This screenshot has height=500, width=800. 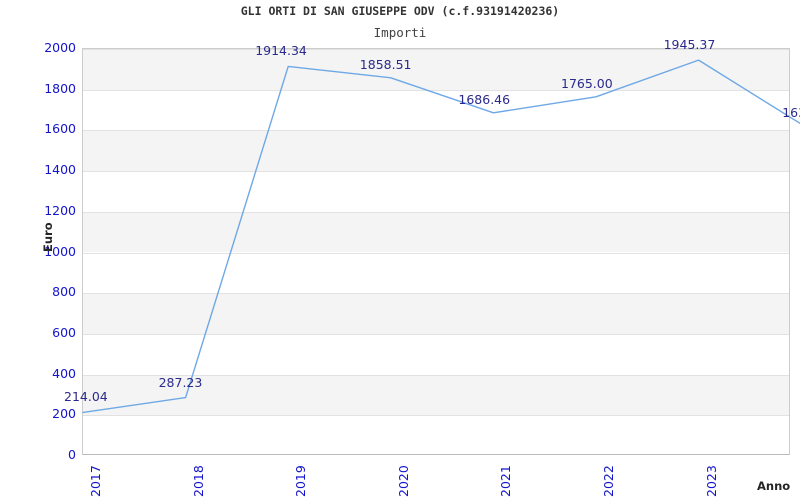 What do you see at coordinates (64, 292) in the screenshot?
I see `y-tick-label: 800` at bounding box center [64, 292].